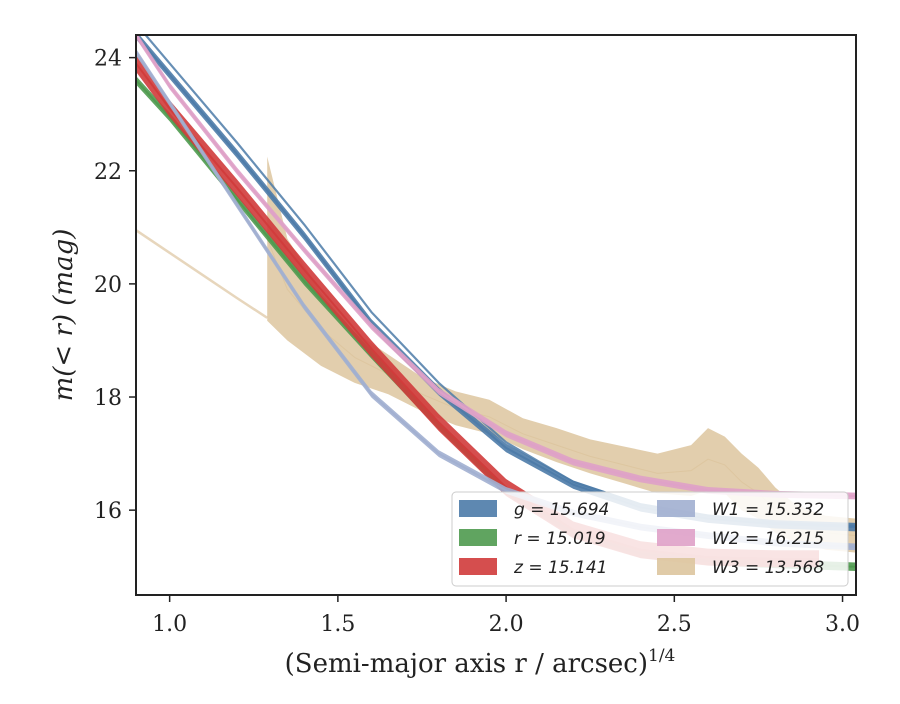 The image size is (900, 704). I want to click on legend-label-g: g = 15.694, so click(561, 510).